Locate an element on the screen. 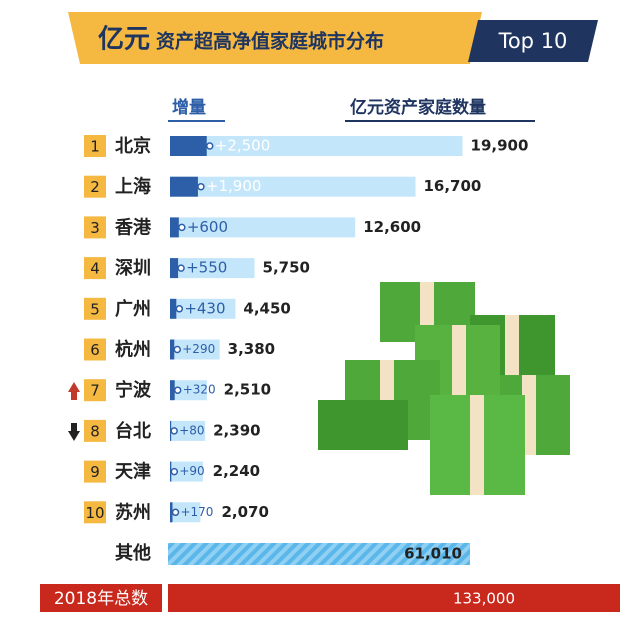 This screenshot has width=639, height=637. rank: 4 is located at coordinates (95, 269).